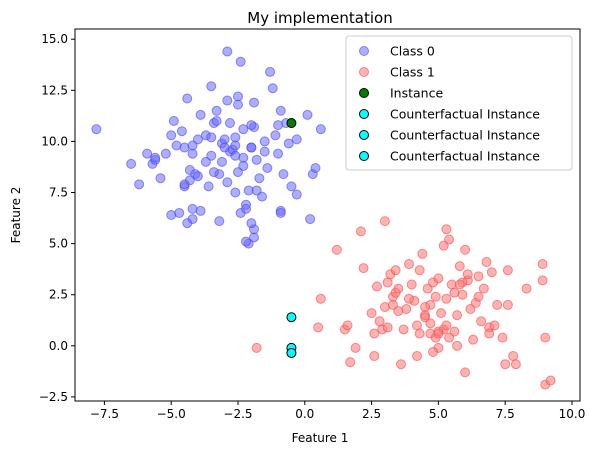 This screenshot has width=590, height=455. I want to click on x-axis: −7.5 −5.0 −2.5 0.0 2.5 5.0 7.5 10.0, so click(337, 411).